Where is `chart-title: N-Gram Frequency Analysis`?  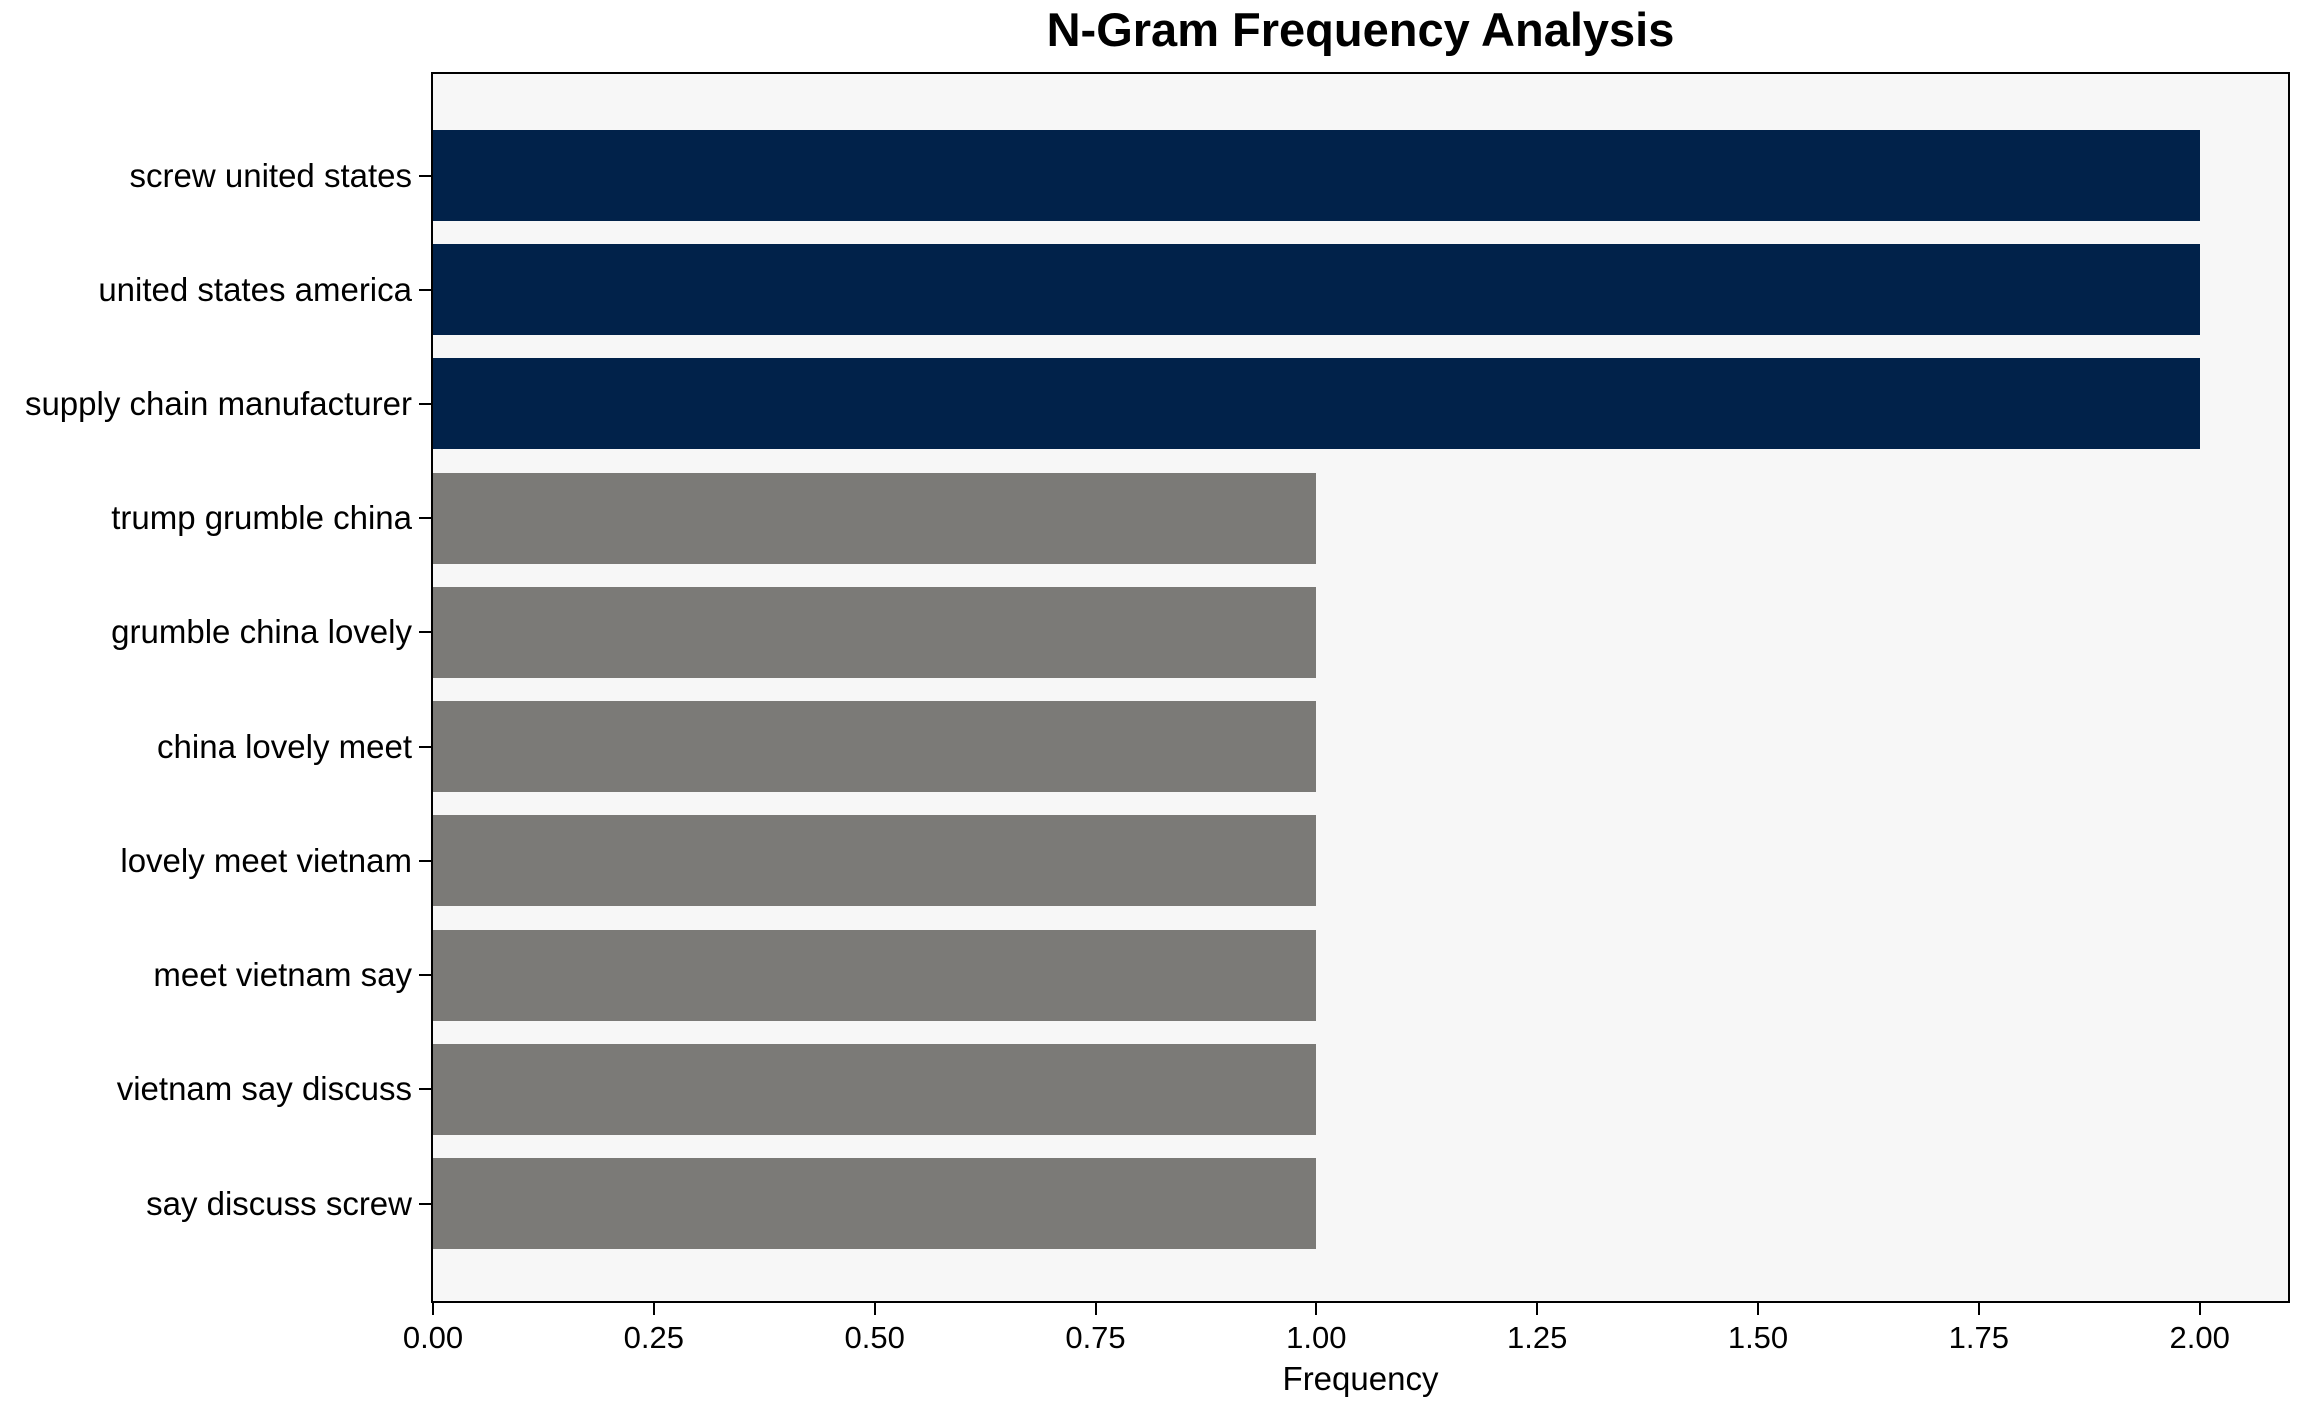
chart-title: N-Gram Frequency Analysis is located at coordinates (1360, 29).